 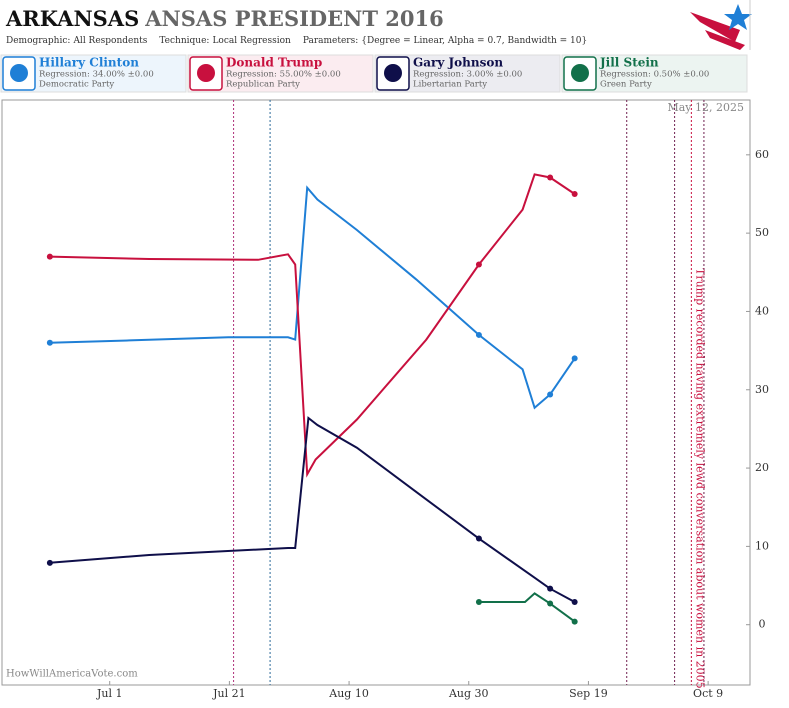 I want to click on x-tick-label: Aug 10, so click(x=348, y=693).